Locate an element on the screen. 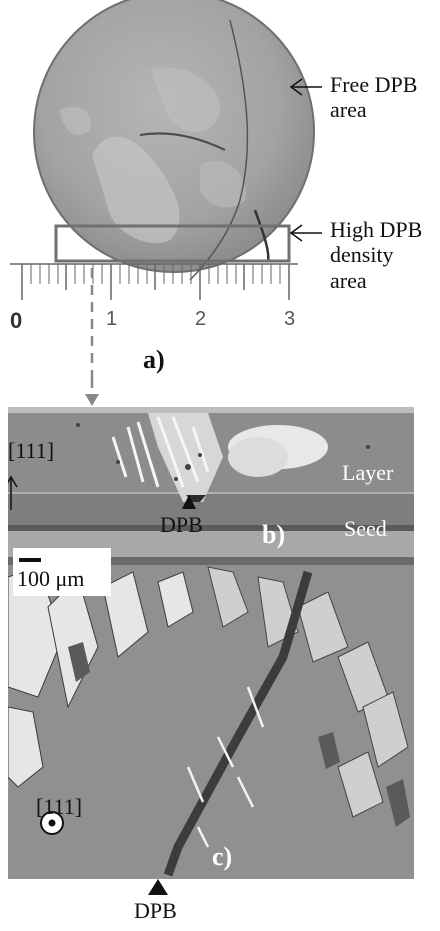 The height and width of the screenshot is (931, 440). layer-label: Layer is located at coordinates (368, 472).